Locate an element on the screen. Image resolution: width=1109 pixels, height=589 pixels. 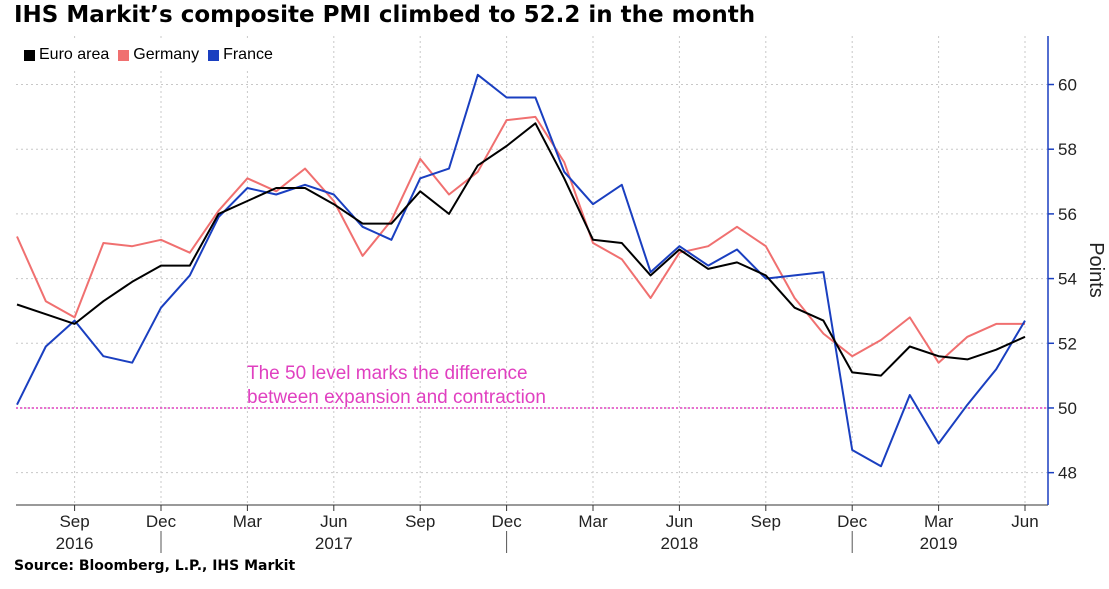
legend-swatch-euro-area is located at coordinates (29, 55).